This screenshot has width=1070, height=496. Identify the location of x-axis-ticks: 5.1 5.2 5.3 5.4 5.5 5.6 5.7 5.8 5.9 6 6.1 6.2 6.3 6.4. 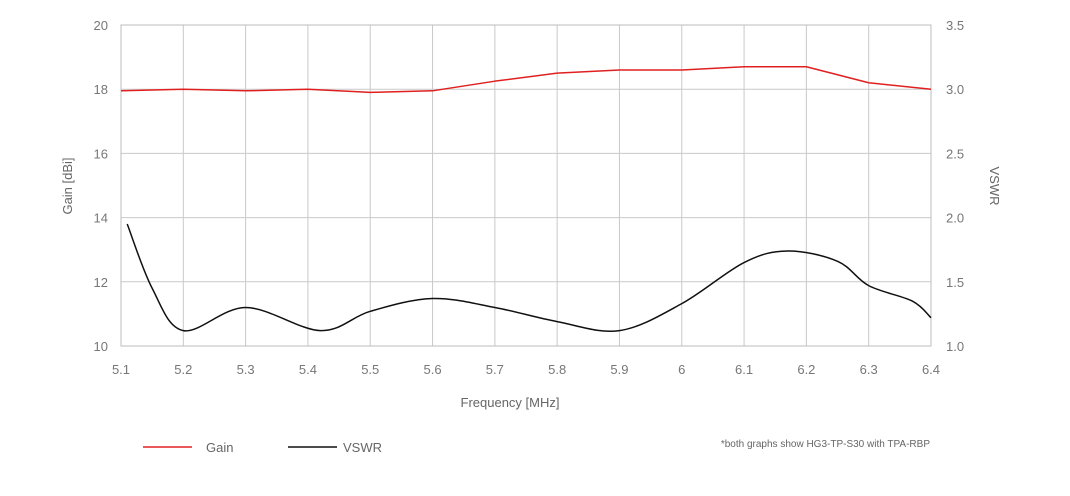
(526, 369).